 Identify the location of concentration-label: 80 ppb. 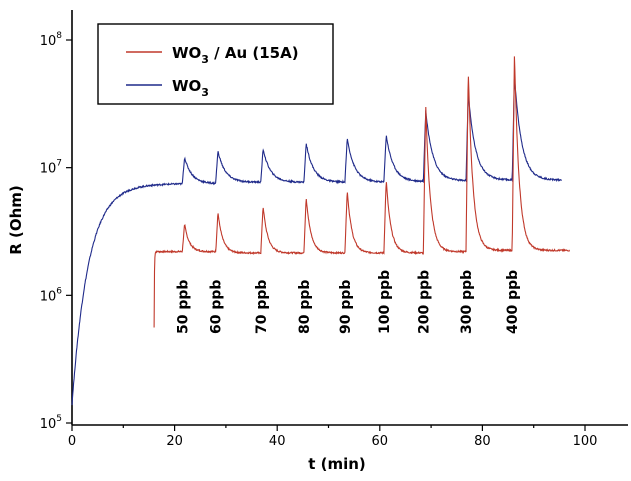
(305, 307).